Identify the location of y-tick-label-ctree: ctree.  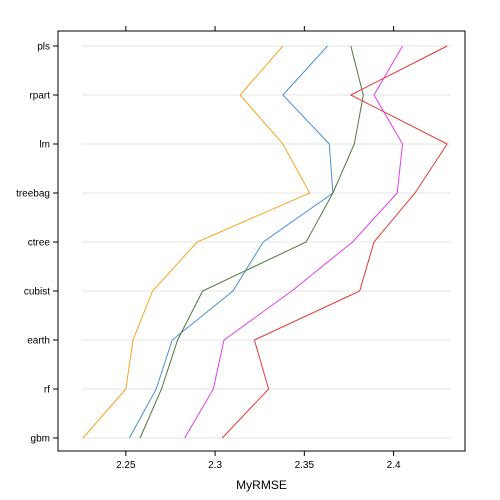
(39, 243).